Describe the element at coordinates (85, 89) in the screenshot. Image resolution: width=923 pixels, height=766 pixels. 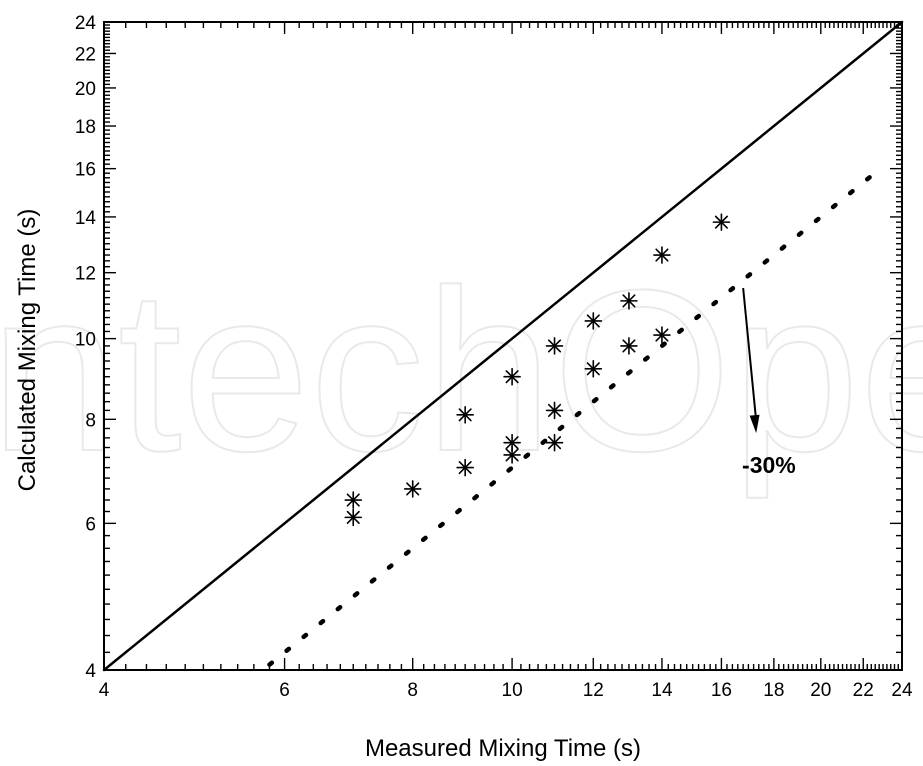
I see `y-tick-label: 20` at that location.